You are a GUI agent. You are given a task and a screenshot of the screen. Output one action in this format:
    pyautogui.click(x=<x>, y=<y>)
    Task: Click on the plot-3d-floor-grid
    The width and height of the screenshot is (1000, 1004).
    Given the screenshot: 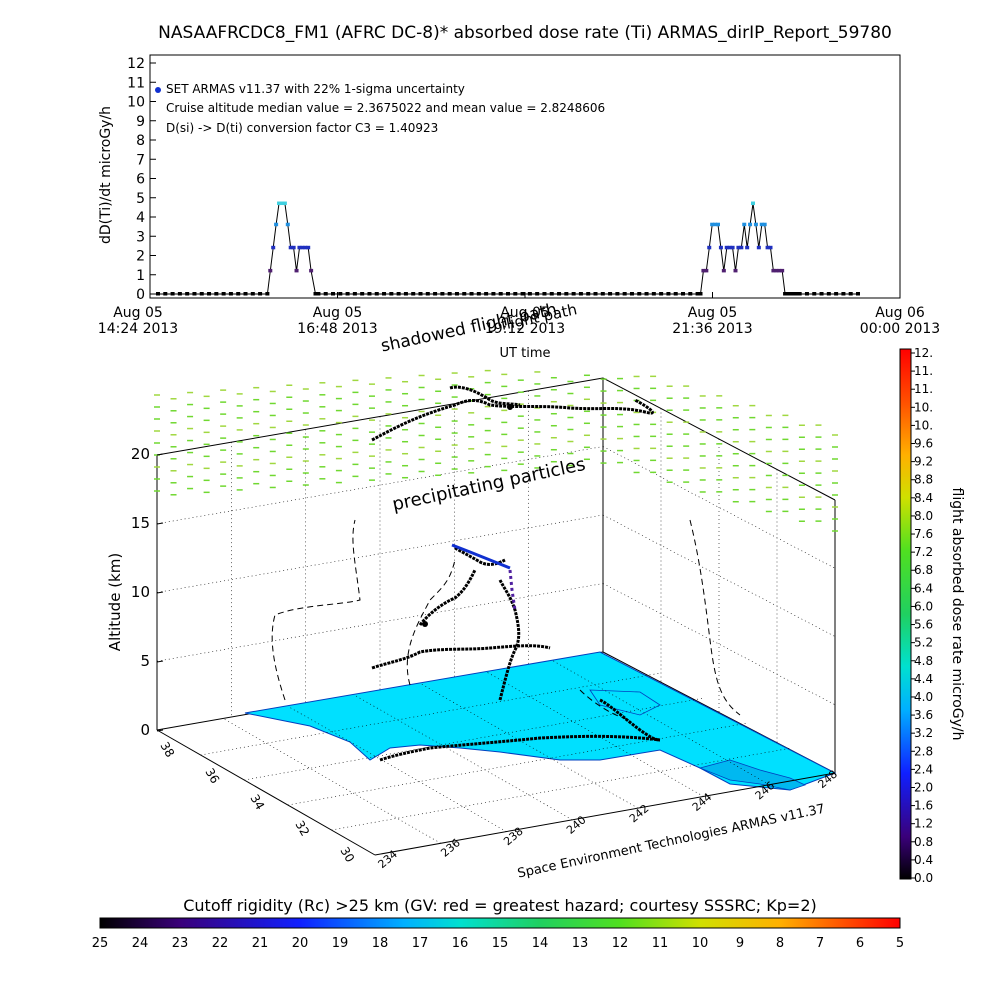 What is the action you would take?
    pyautogui.click(x=496, y=757)
    